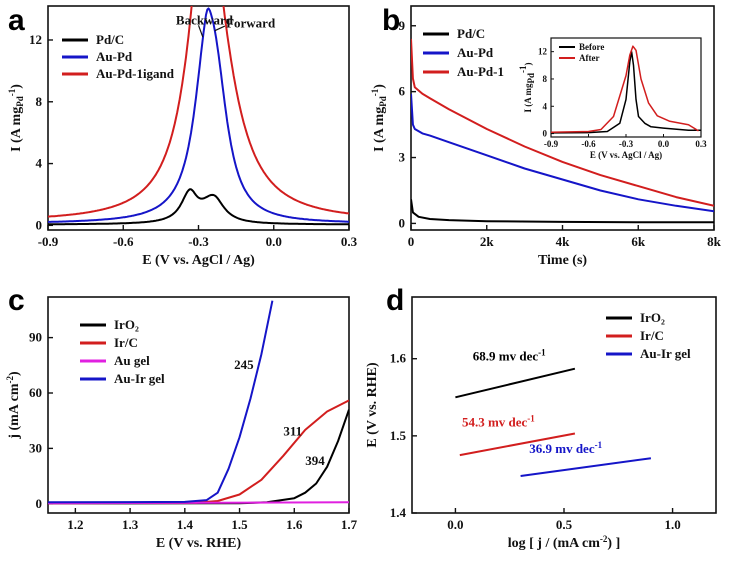 The height and width of the screenshot is (572, 733). What do you see at coordinates (638, 241) in the screenshot?
I see `x-tick-label: 6k` at bounding box center [638, 241].